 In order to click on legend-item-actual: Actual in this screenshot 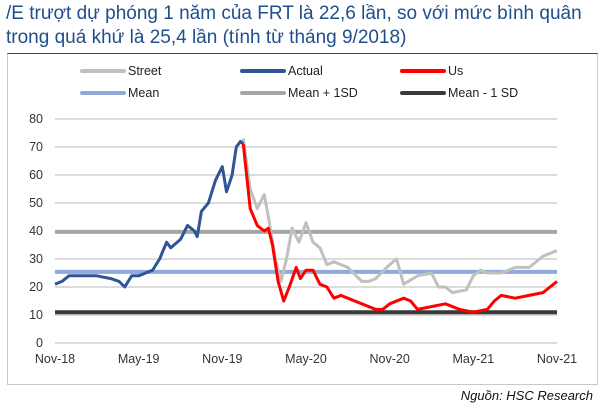, I will do `click(320, 71)`.